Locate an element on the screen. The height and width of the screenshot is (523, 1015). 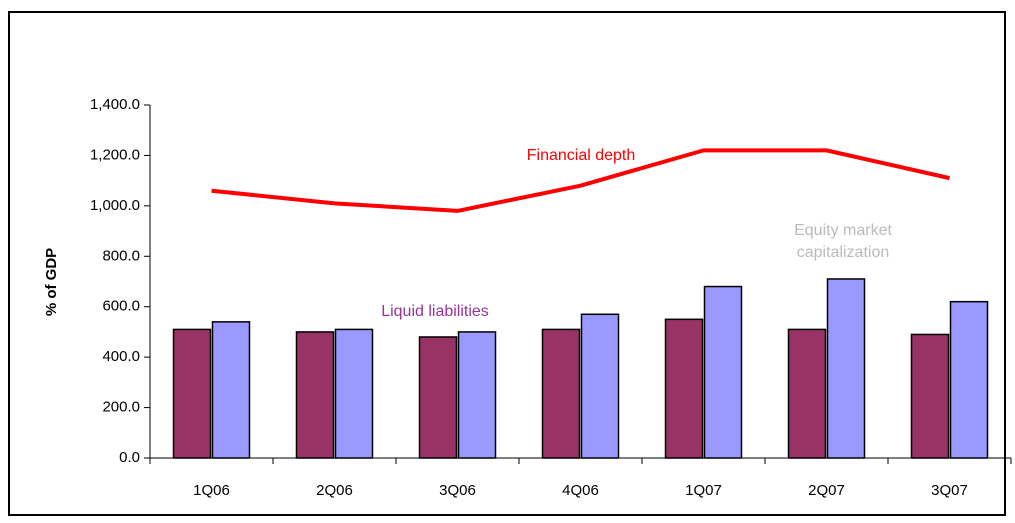
series-label: Equity market capitalization is located at coordinates (843, 241).